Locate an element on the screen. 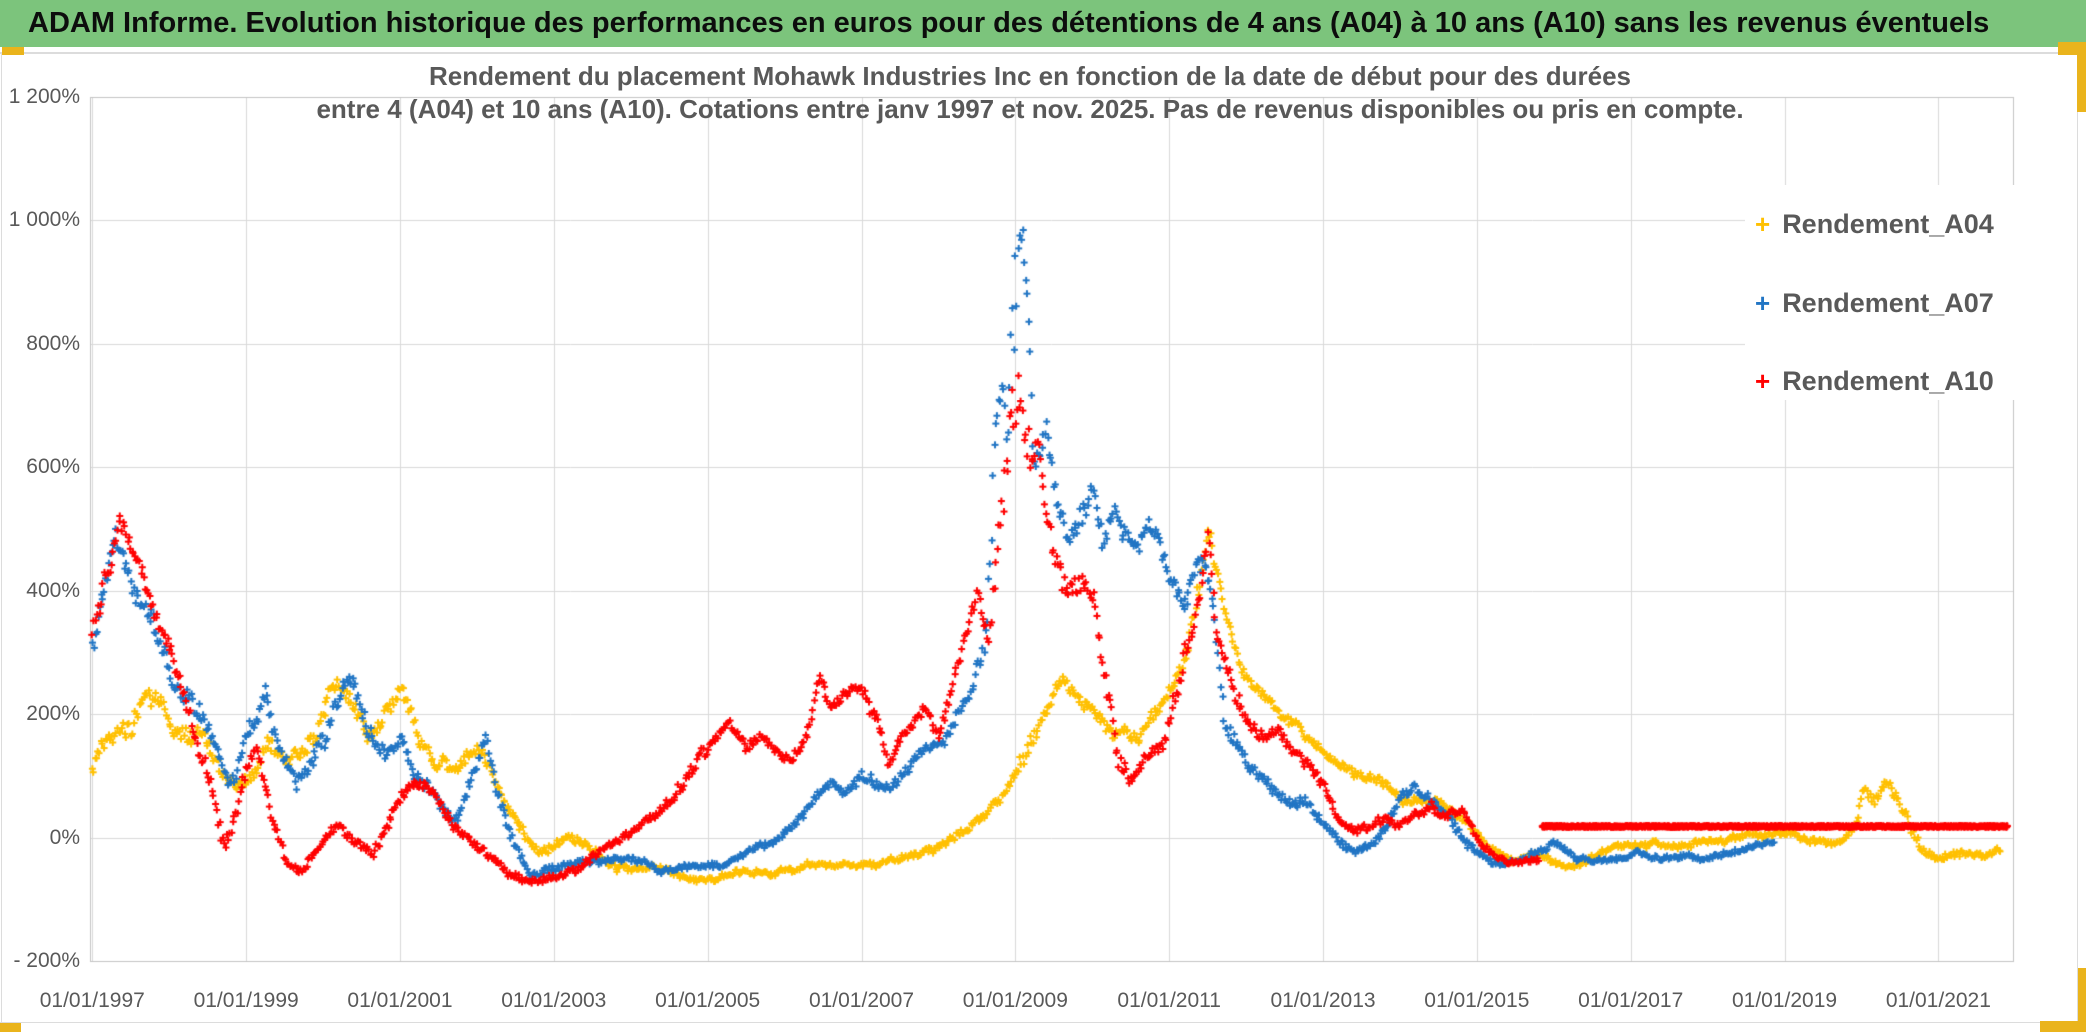  legend-item-a07: + Rendement_A07 is located at coordinates (1874, 303).